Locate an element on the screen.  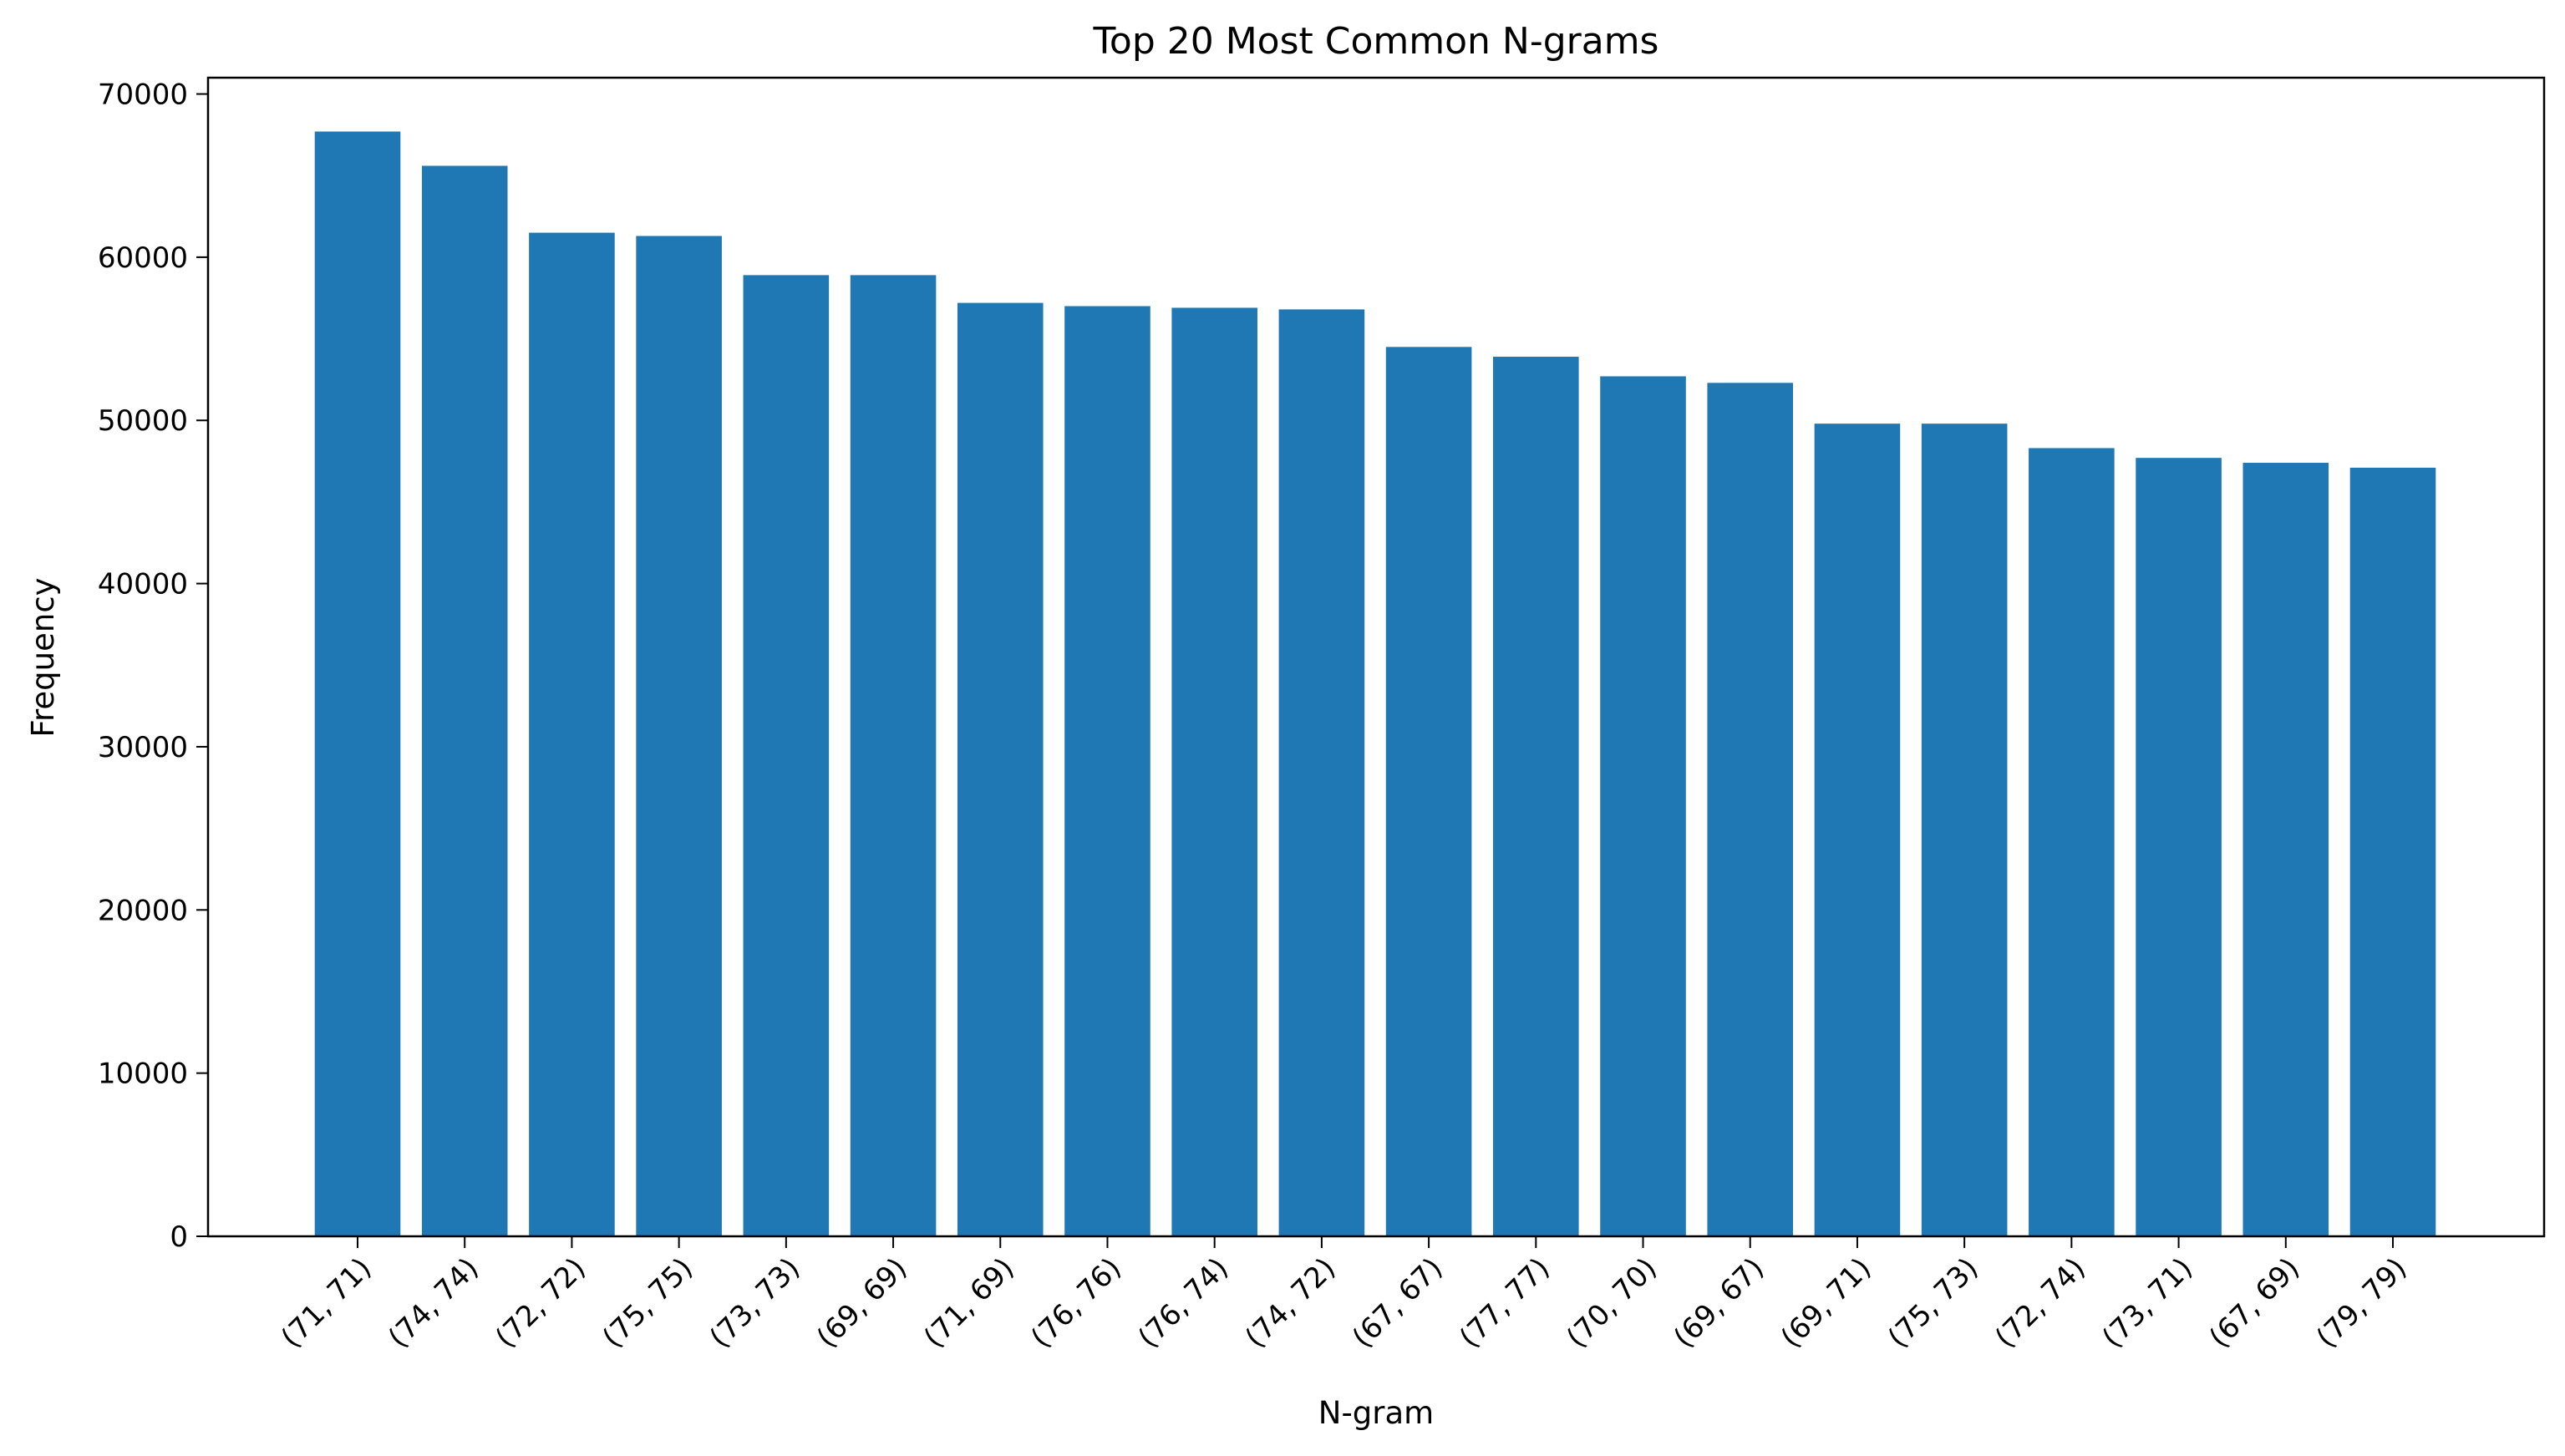
chart-title: Top 20 Most Common N-grams is located at coordinates (1376, 41).